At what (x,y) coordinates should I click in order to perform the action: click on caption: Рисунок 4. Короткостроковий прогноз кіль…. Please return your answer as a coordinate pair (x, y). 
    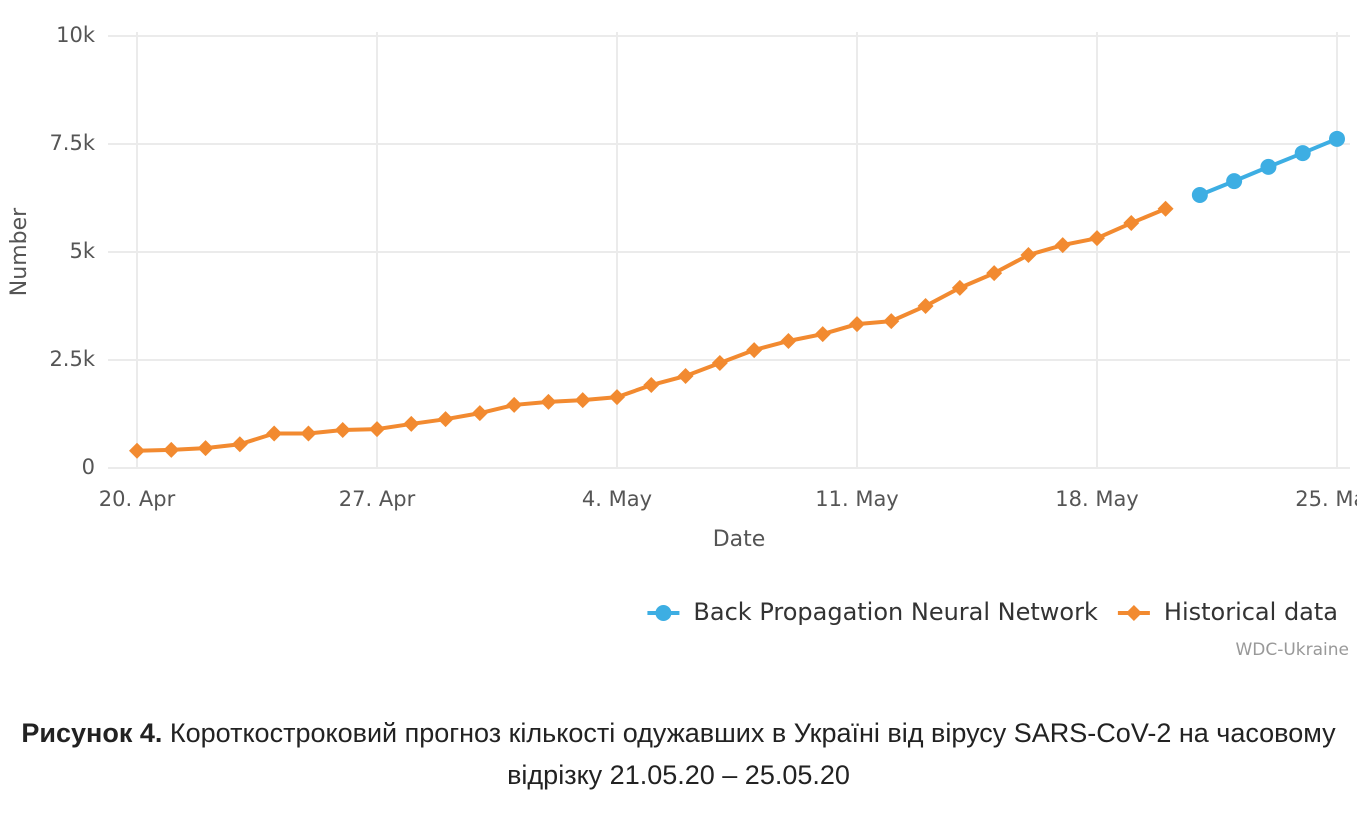
    Looking at the image, I should click on (678, 754).